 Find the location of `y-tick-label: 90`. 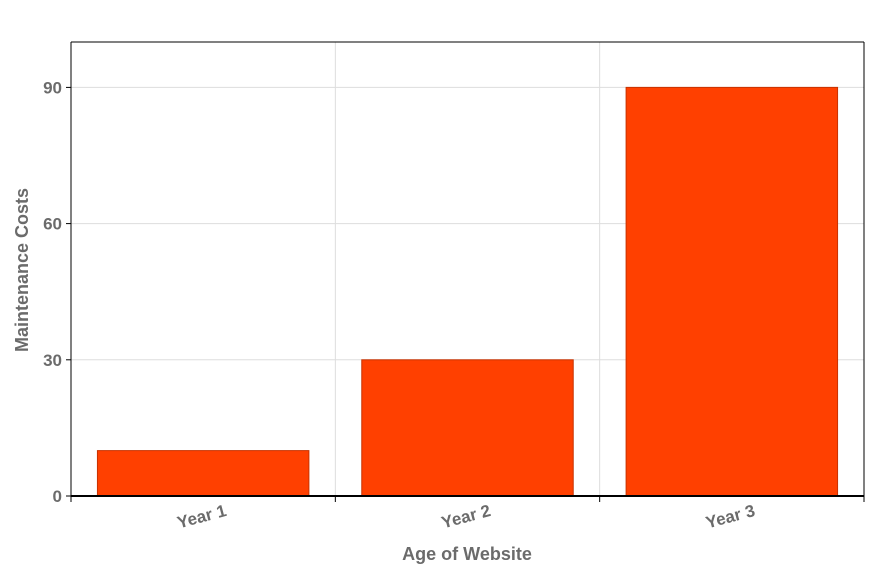

y-tick-label: 90 is located at coordinates (52, 87).